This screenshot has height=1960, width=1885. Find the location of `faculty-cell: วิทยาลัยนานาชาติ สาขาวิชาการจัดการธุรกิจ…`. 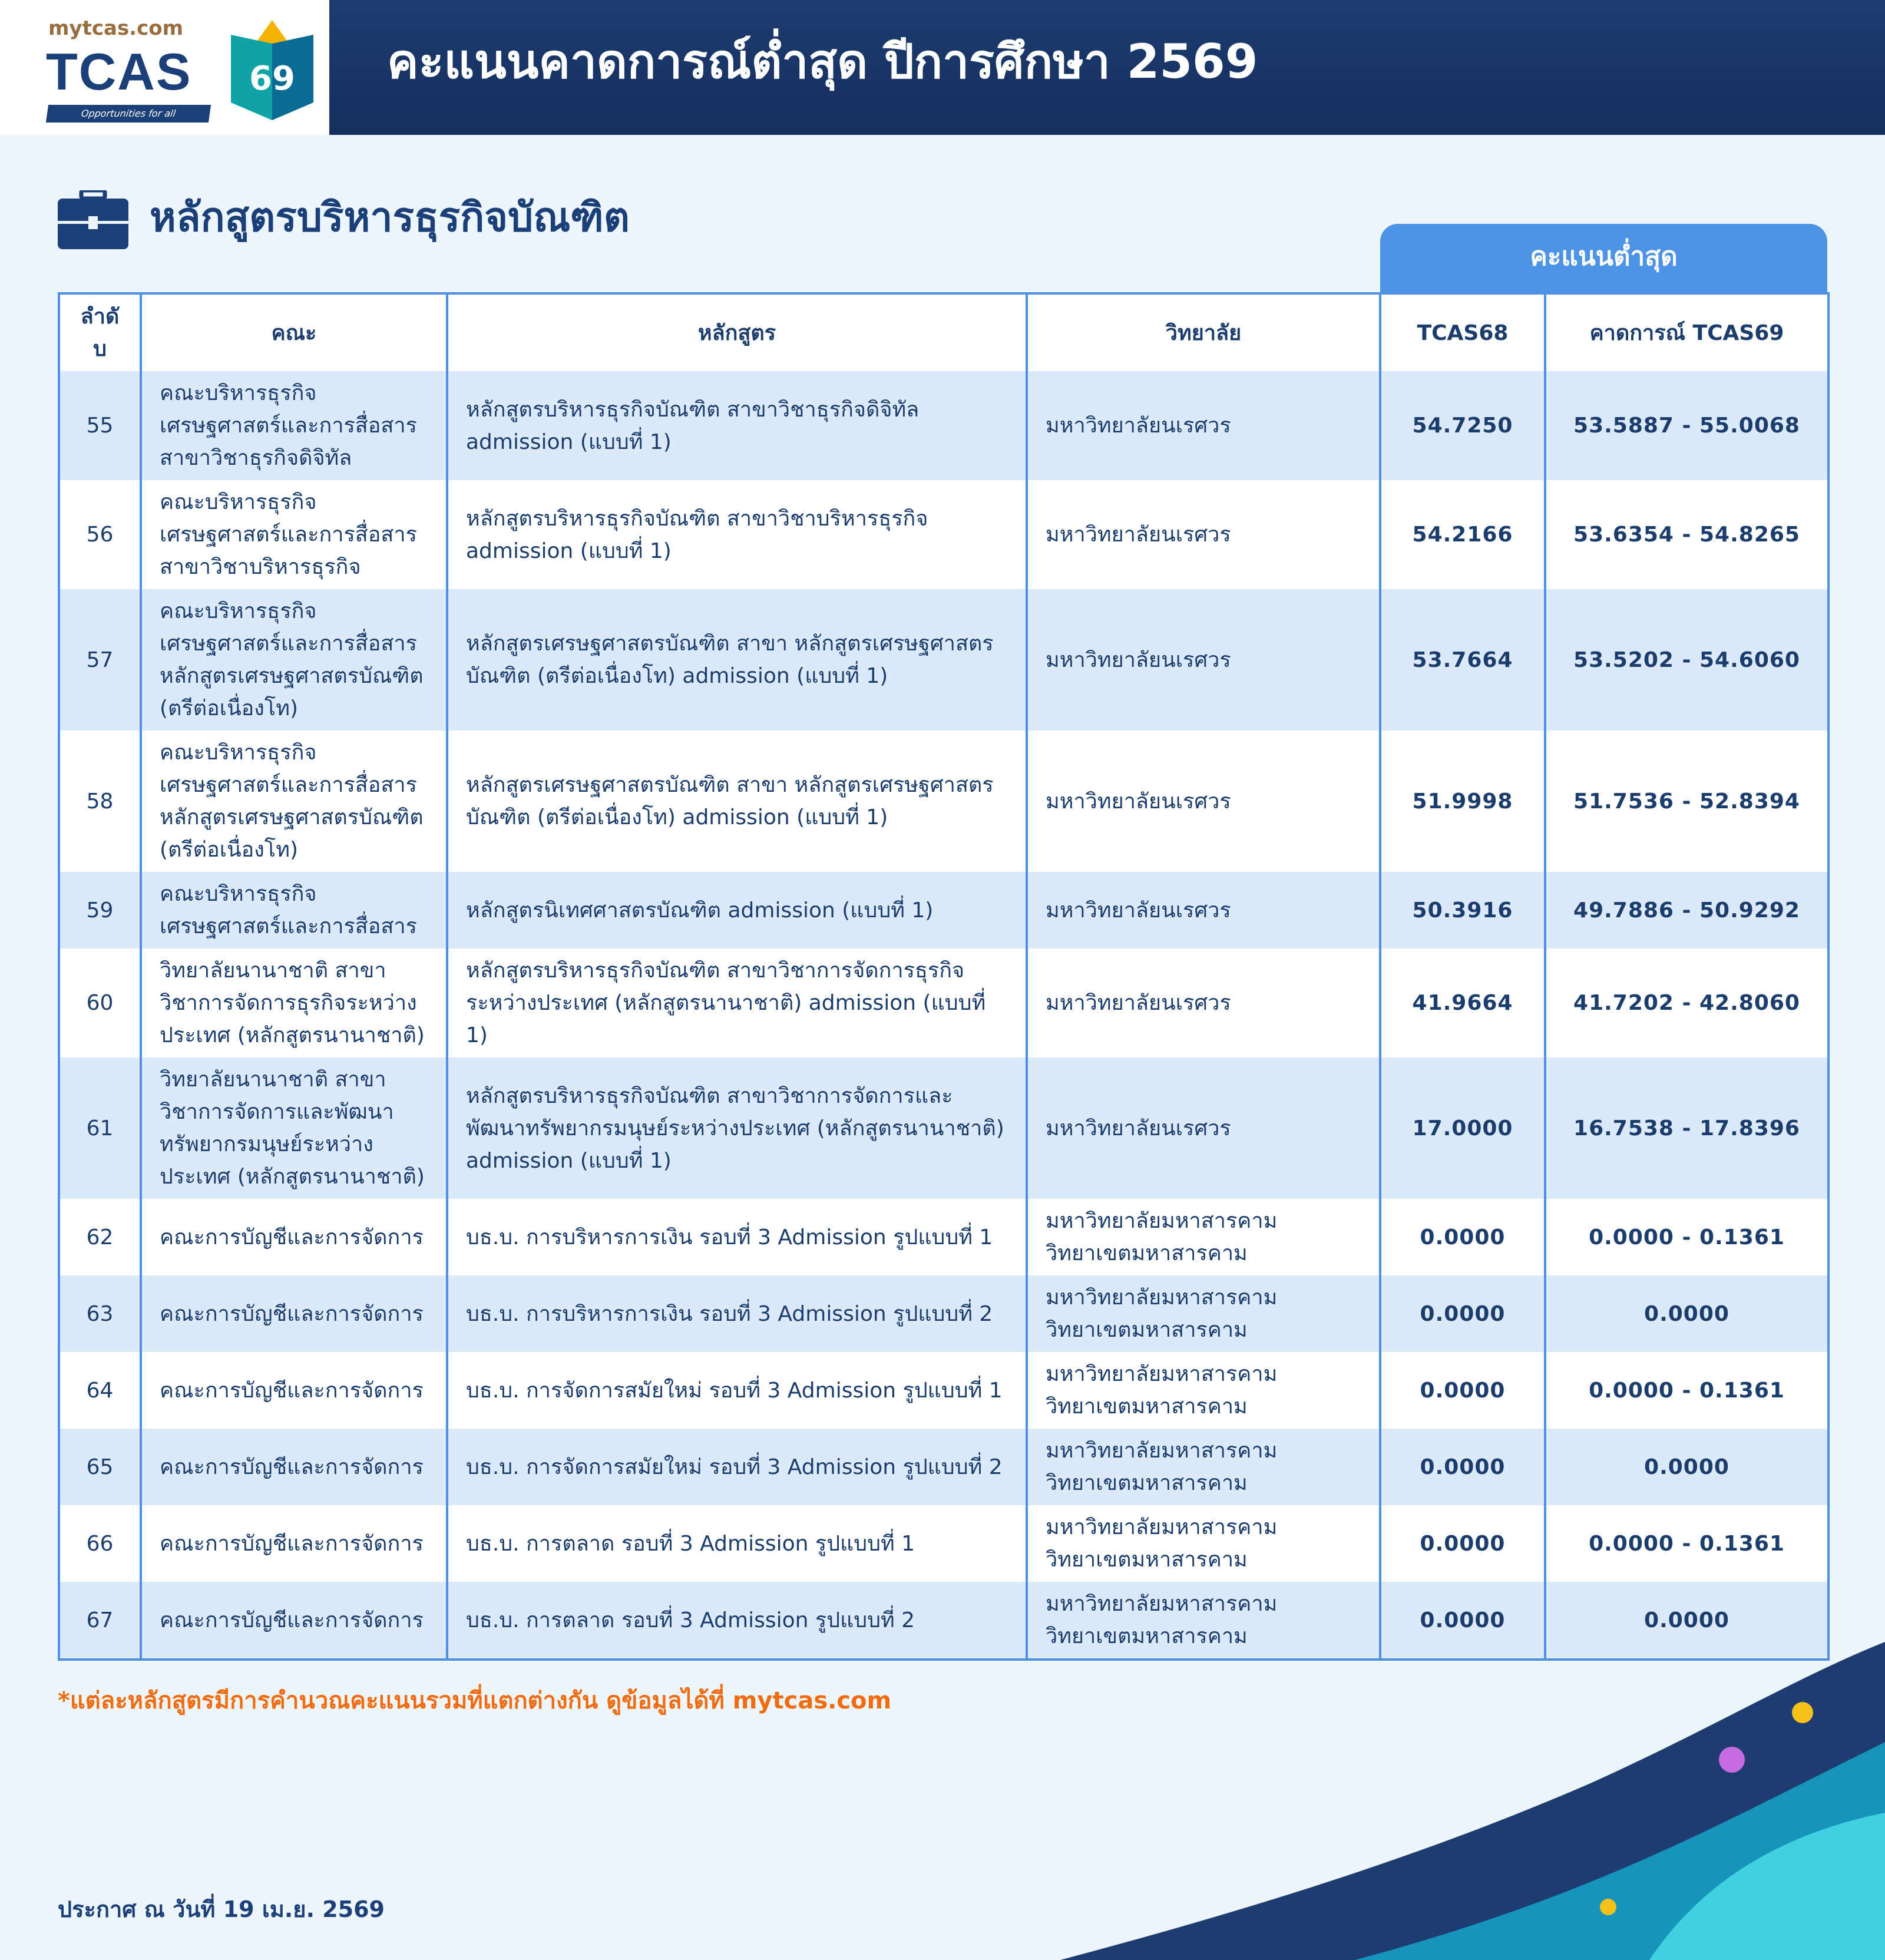

faculty-cell: วิทยาลัยนานาชาติ สาขาวิชาการจัดการธุรกิจ… is located at coordinates (294, 1003).